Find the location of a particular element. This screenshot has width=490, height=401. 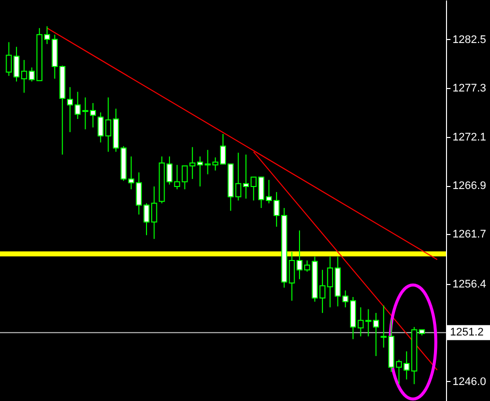

y-tick-label: 1272.1 is located at coordinates (469, 137).